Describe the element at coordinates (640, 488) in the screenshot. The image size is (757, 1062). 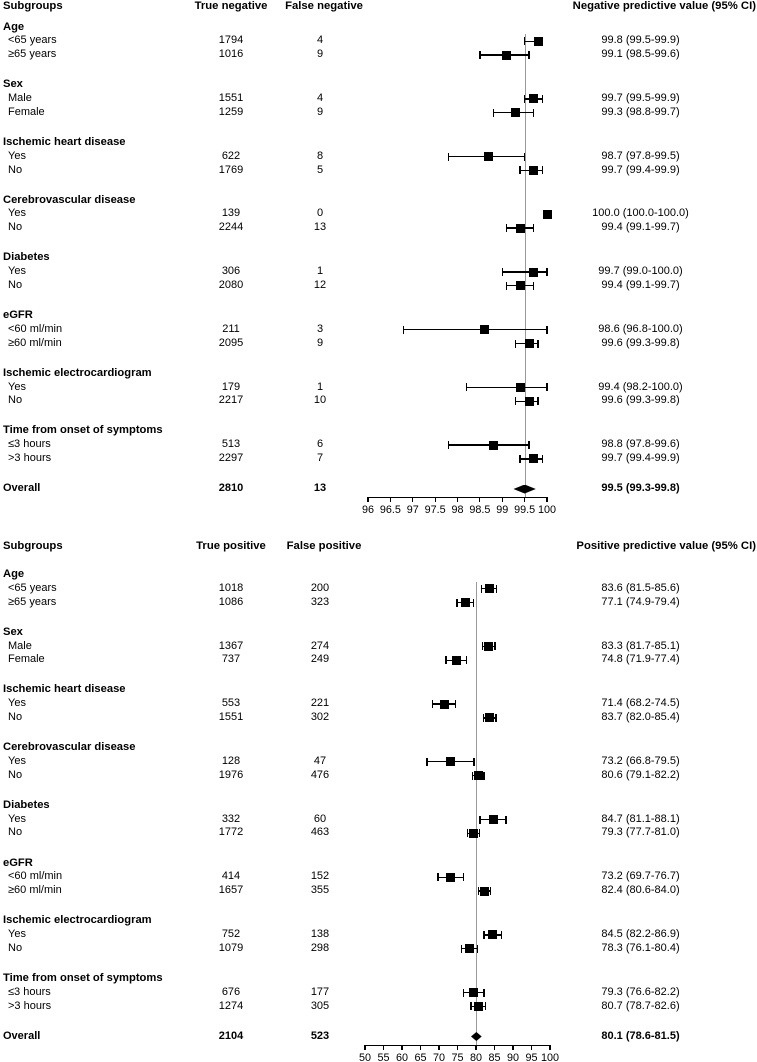
I see `estimate-text: 99.5 (99.3-99.8)` at that location.